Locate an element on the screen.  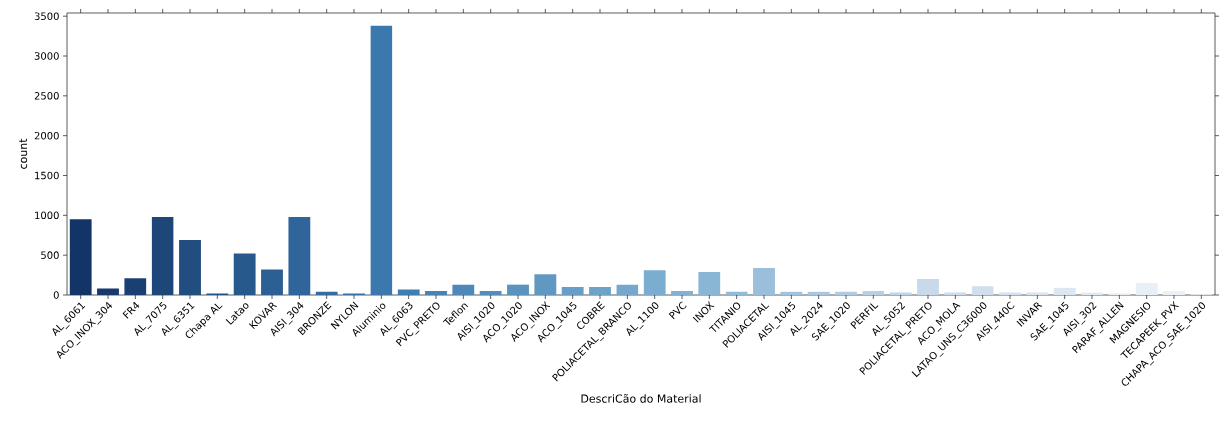
y-tick-label: 2000 is located at coordinates (46, 135).